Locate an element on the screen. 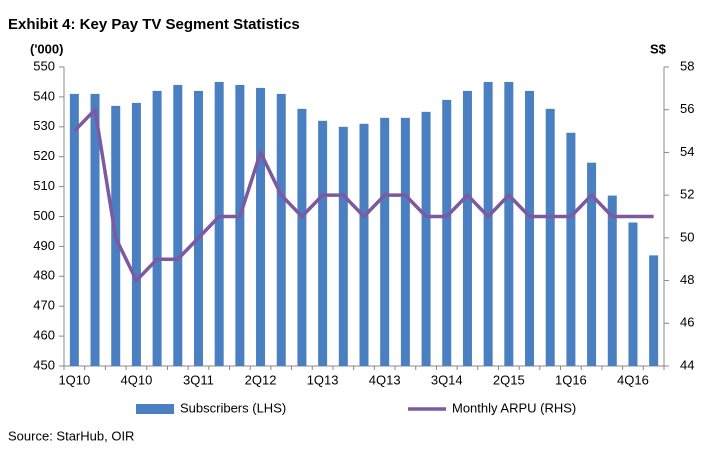 The width and height of the screenshot is (718, 458). x-tick-label: 3Q11 is located at coordinates (198, 379).